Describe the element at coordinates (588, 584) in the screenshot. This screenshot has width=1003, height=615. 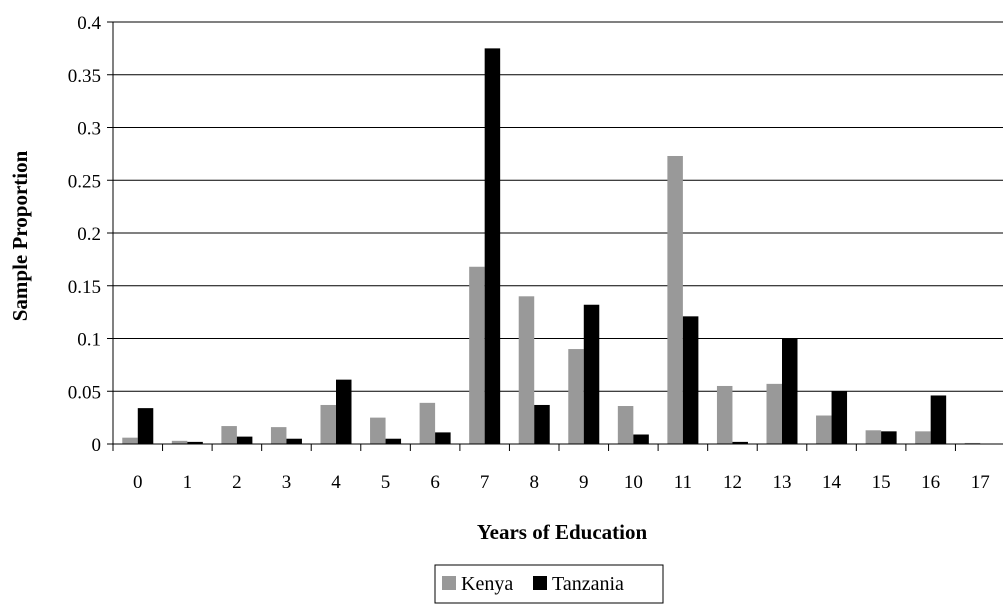
I see `legend-label-tanzania: Tanzania` at that location.